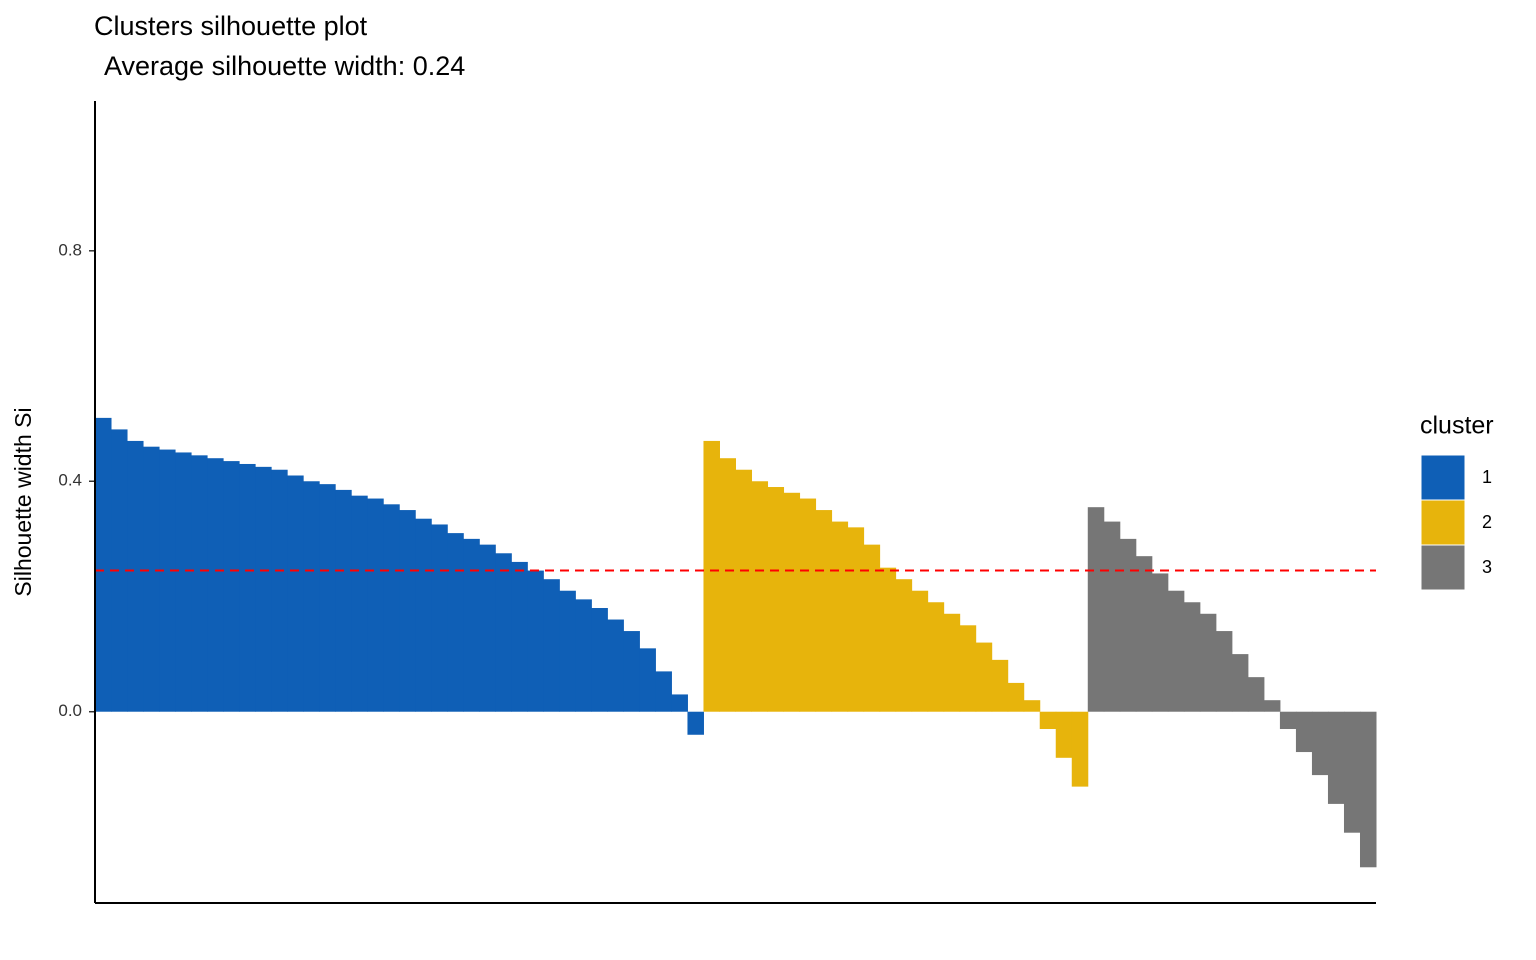  Describe the element at coordinates (1487, 567) in the screenshot. I see `legend-label: 3` at that location.